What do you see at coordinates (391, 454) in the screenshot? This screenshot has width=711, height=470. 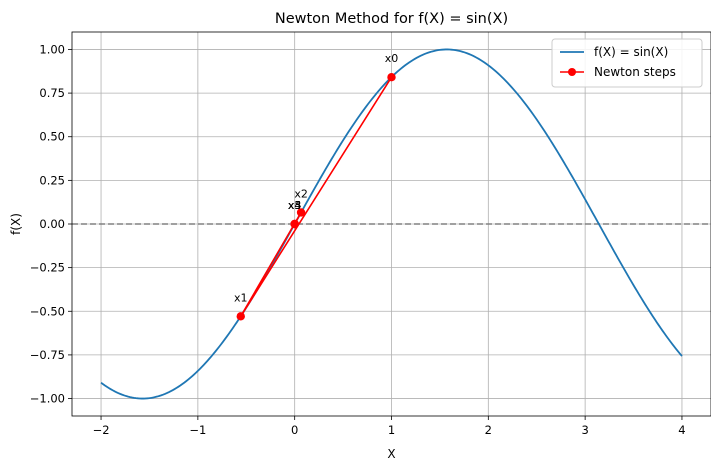 I see `x-axis-label: X` at bounding box center [391, 454].